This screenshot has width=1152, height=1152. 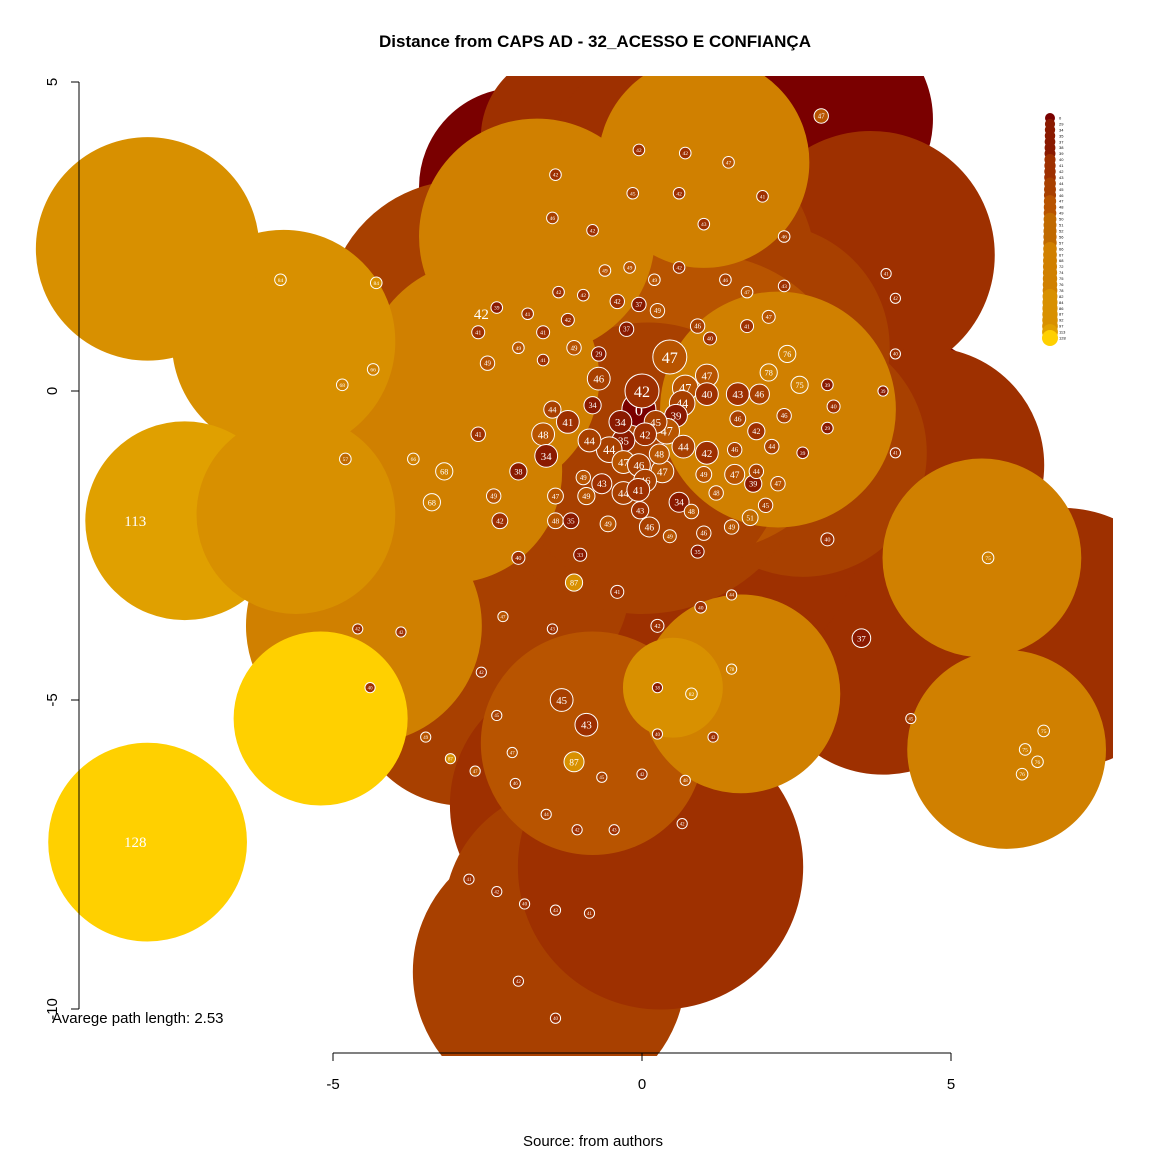 I want to click on node-25: 46, so click(x=649, y=527).